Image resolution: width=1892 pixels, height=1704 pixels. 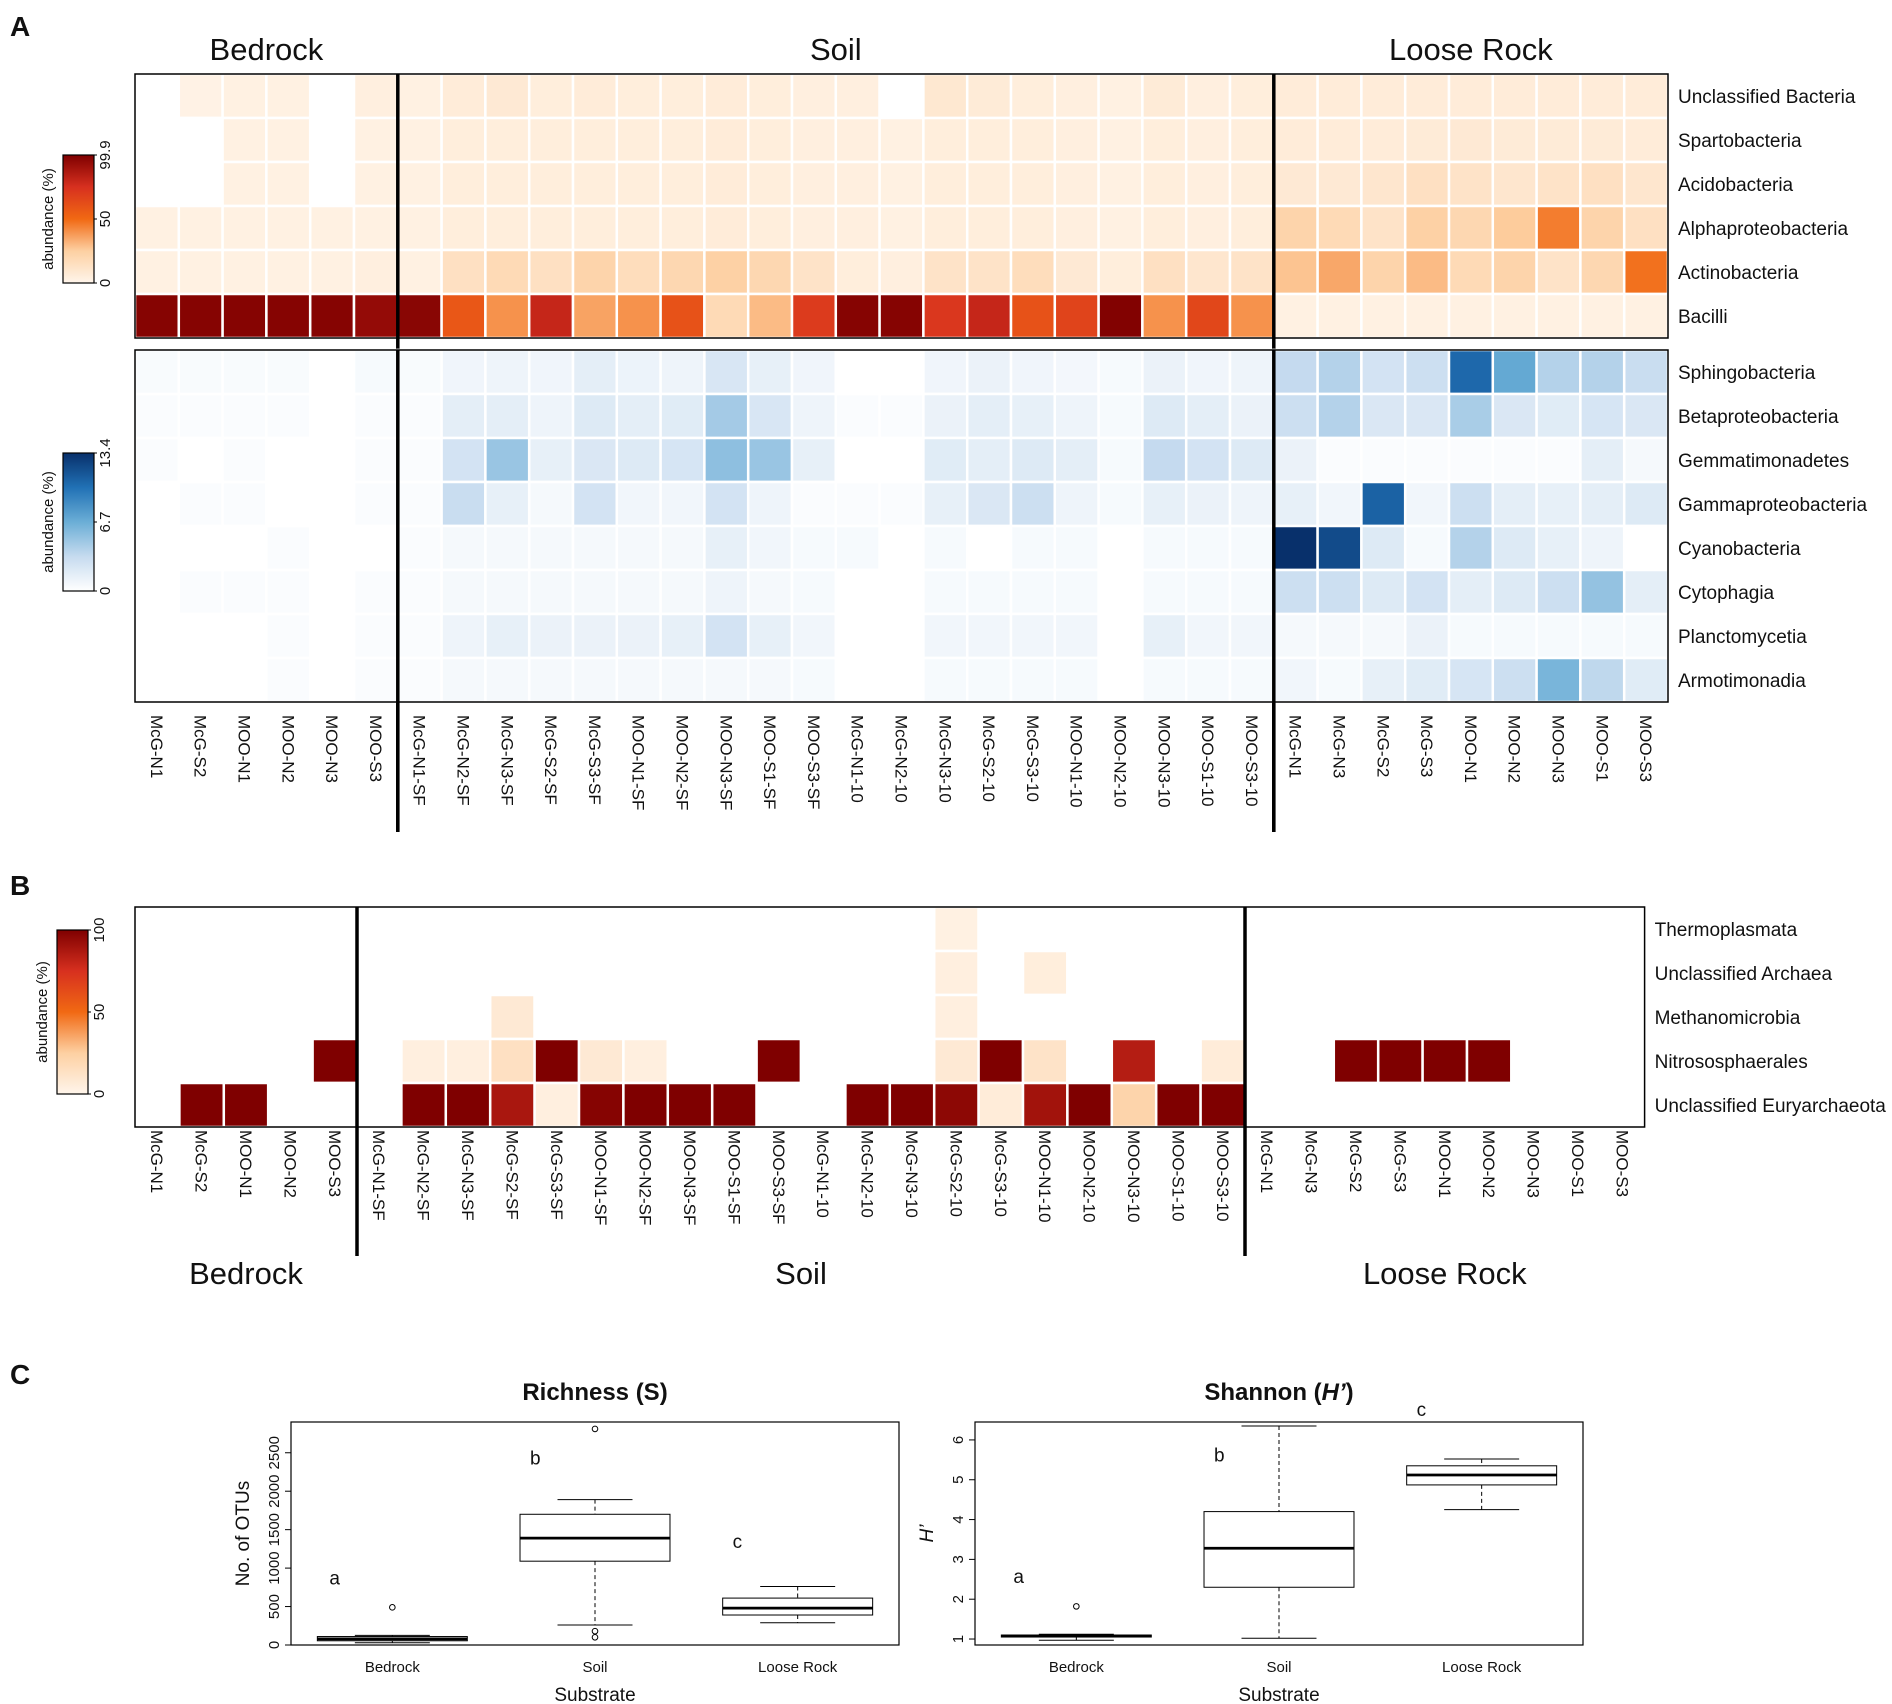 I want to click on x-tick-loose-rock: Loose Rock, so click(x=798, y=1667).